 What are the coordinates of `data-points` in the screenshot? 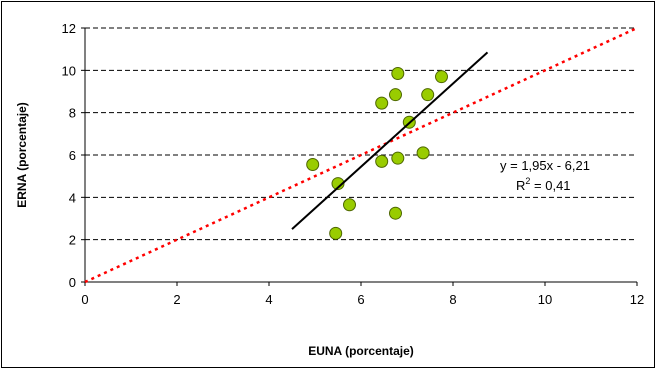 It's located at (377, 153).